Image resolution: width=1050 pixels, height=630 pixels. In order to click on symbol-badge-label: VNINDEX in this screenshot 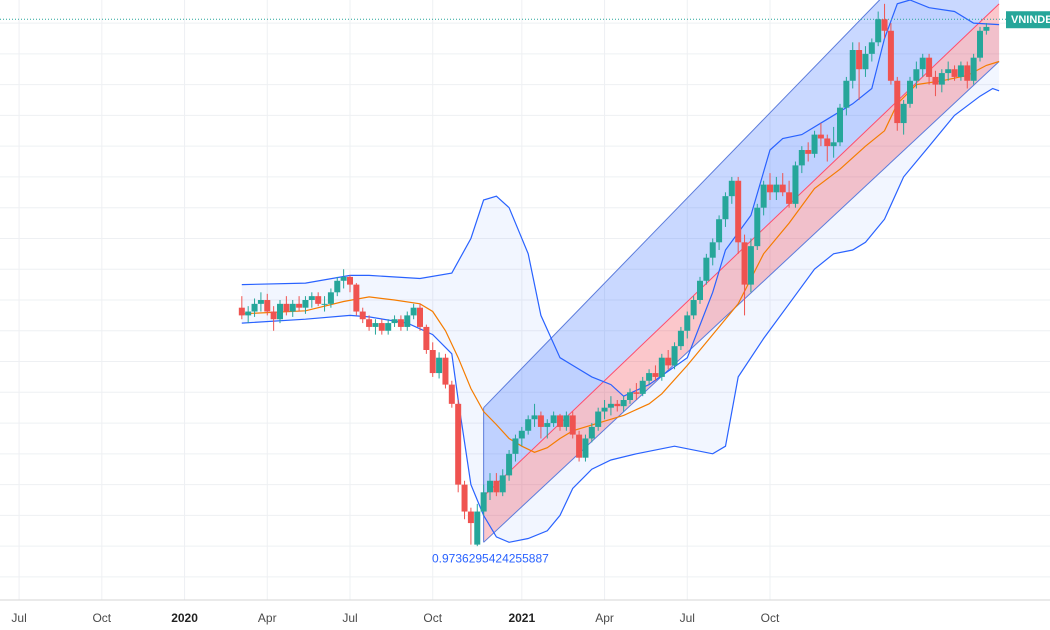, I will do `click(1030, 20)`.